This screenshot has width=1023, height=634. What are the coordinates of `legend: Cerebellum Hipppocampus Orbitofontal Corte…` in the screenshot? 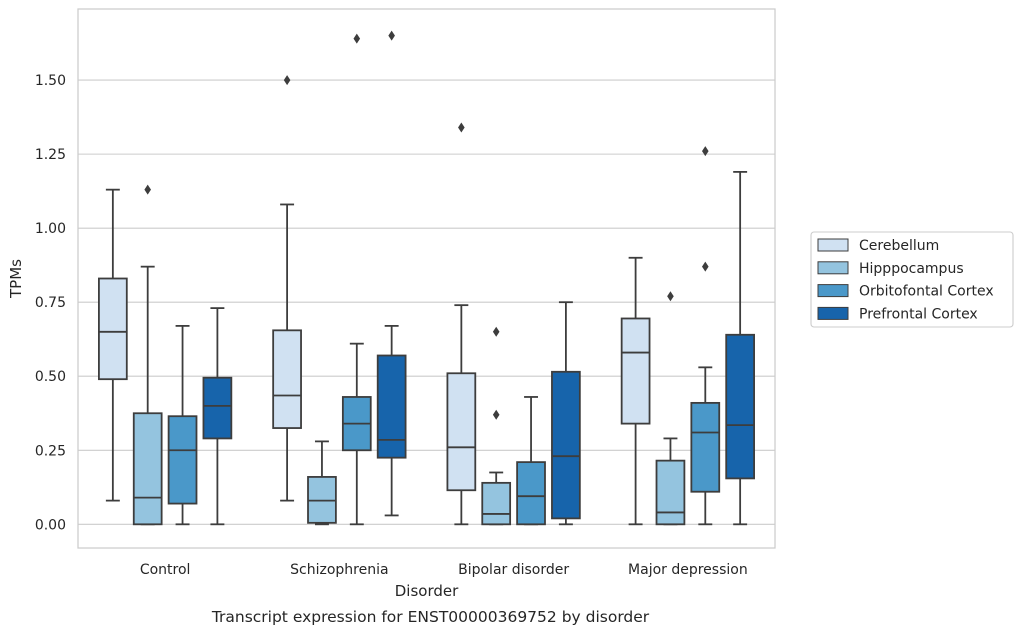 It's located at (912, 279).